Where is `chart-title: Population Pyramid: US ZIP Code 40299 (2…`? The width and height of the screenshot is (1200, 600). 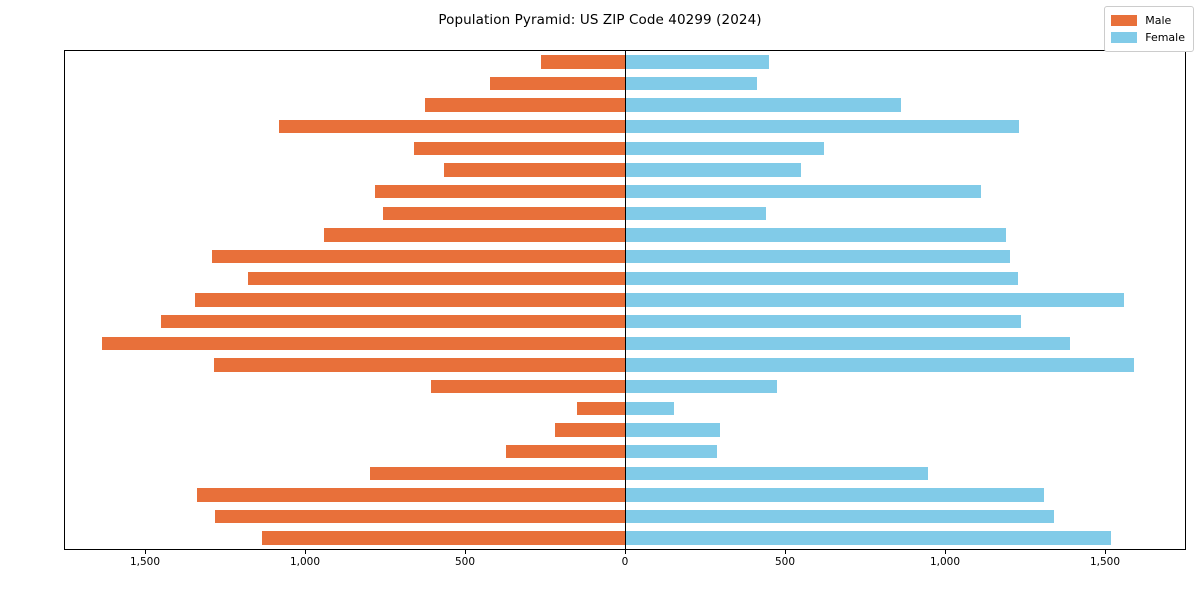
chart-title: Population Pyramid: US ZIP Code 40299 (2… is located at coordinates (600, 20).